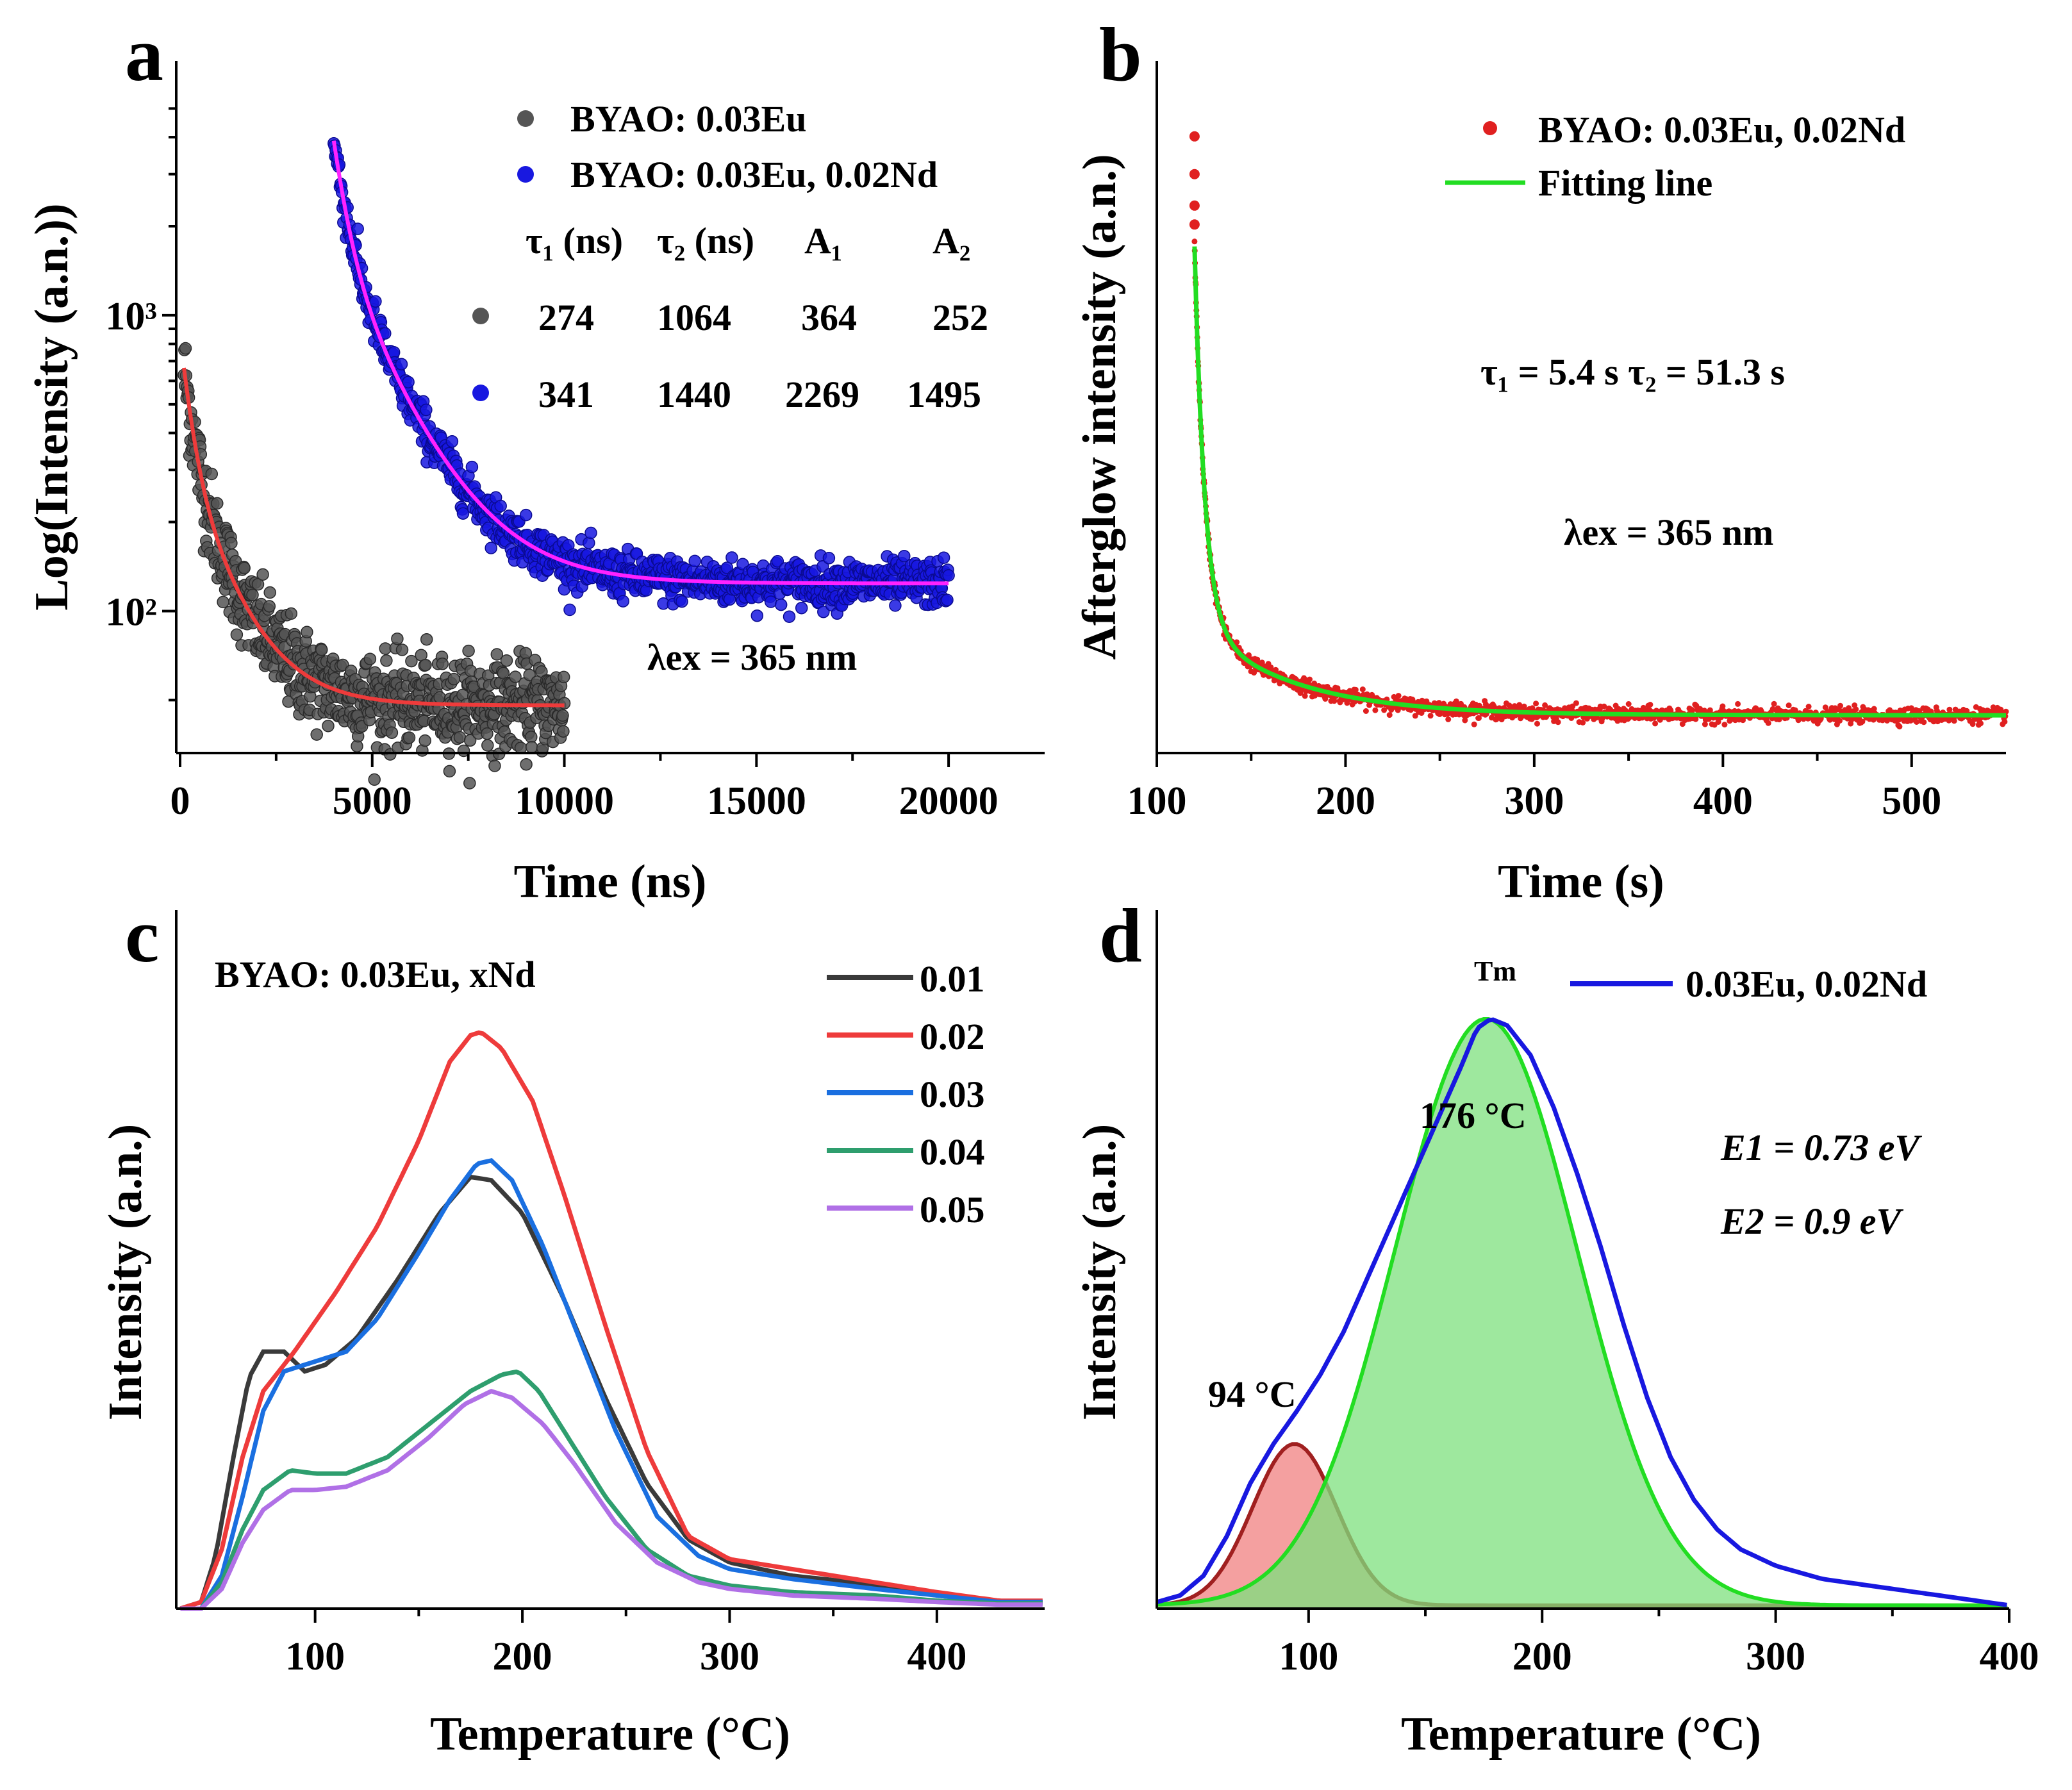 The width and height of the screenshot is (2072, 1790). Describe the element at coordinates (1120, 936) in the screenshot. I see `panel-d-letter: d` at that location.